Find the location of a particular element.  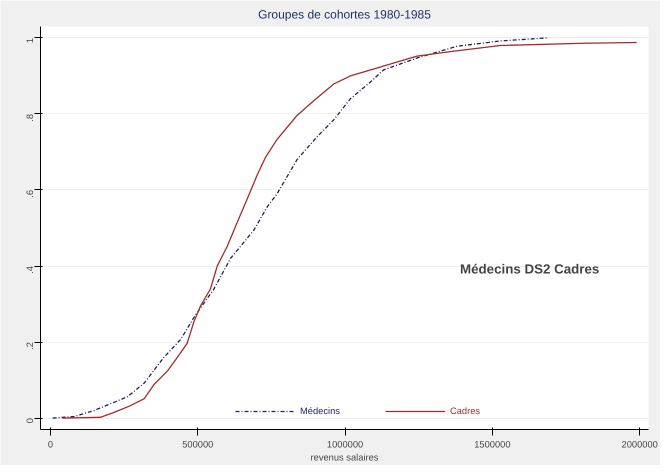

y-tick-label: 1 is located at coordinates (30, 41).